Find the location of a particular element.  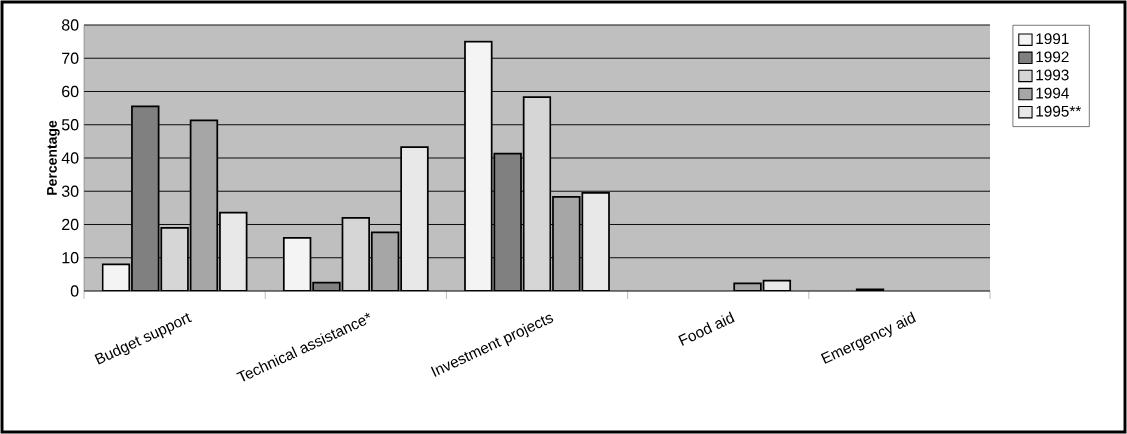

legend-label: 1992 is located at coordinates (1052, 57).